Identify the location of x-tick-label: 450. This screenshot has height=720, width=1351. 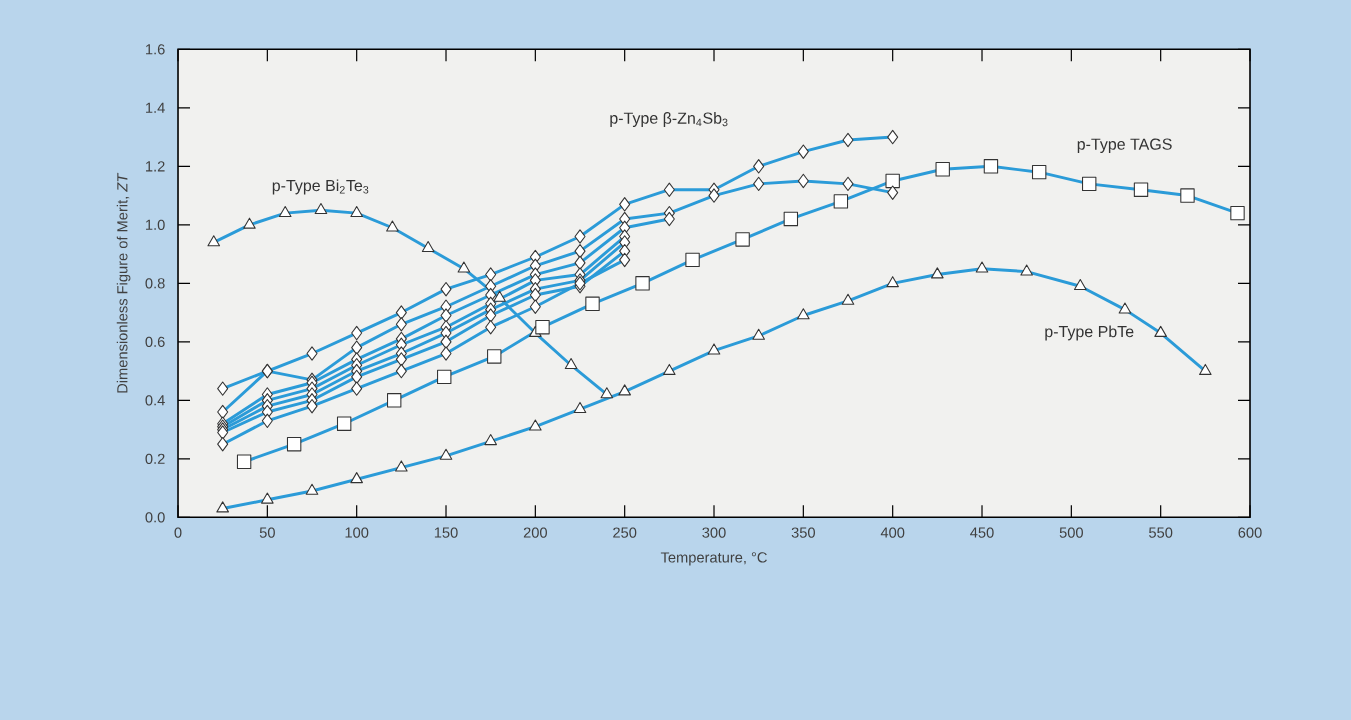
(982, 532).